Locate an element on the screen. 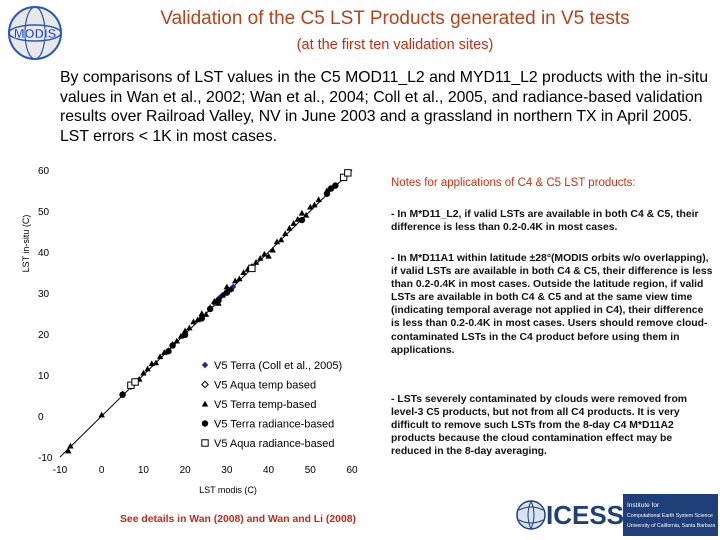  x-tick-label: 50 is located at coordinates (311, 470).